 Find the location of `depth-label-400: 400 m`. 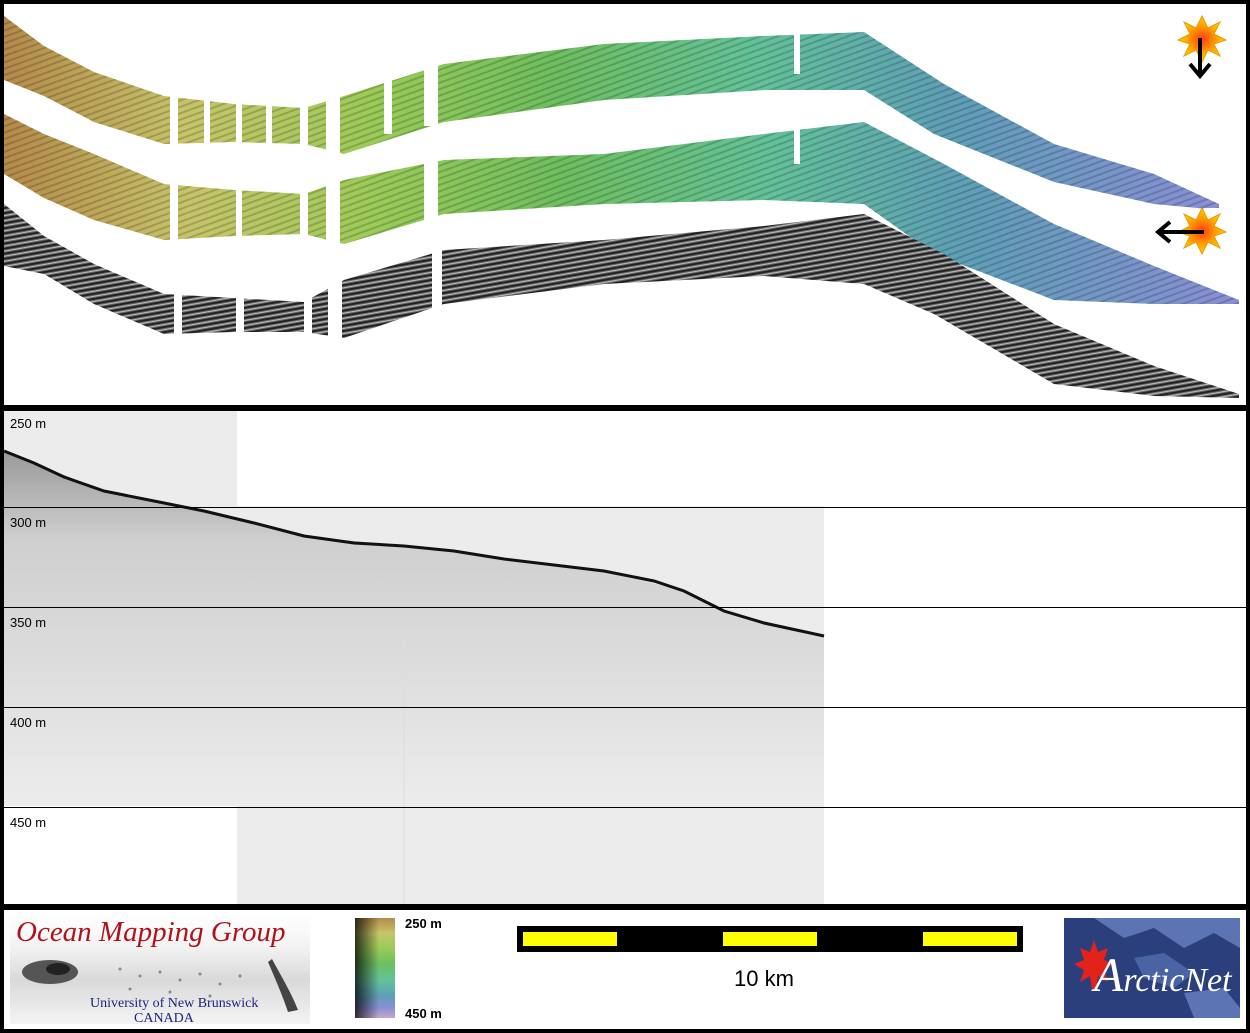

depth-label-400: 400 m is located at coordinates (28, 722).